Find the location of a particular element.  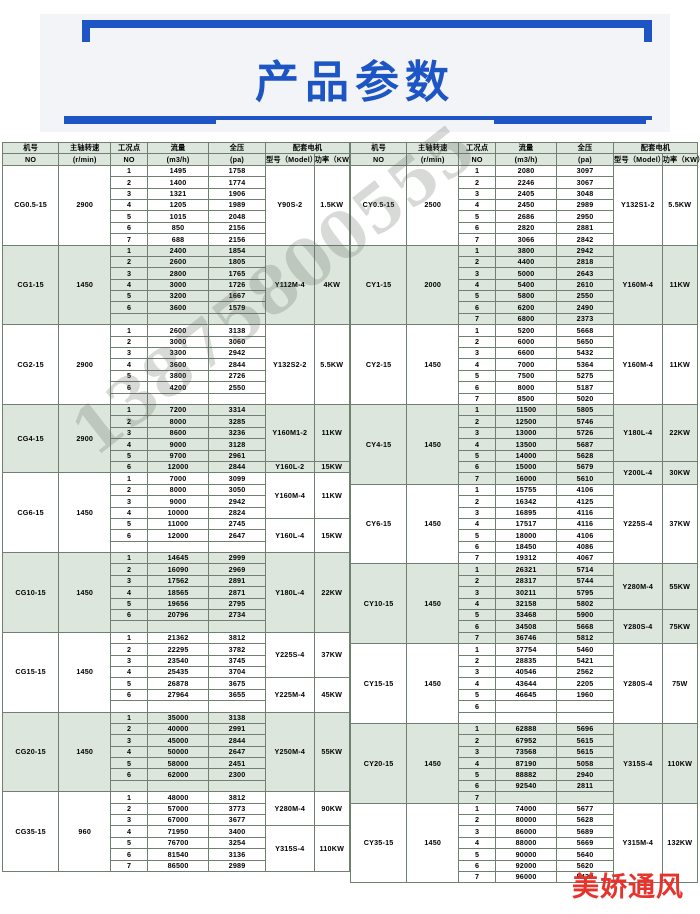

table-row: 4 17517 4116 is located at coordinates (524, 524).